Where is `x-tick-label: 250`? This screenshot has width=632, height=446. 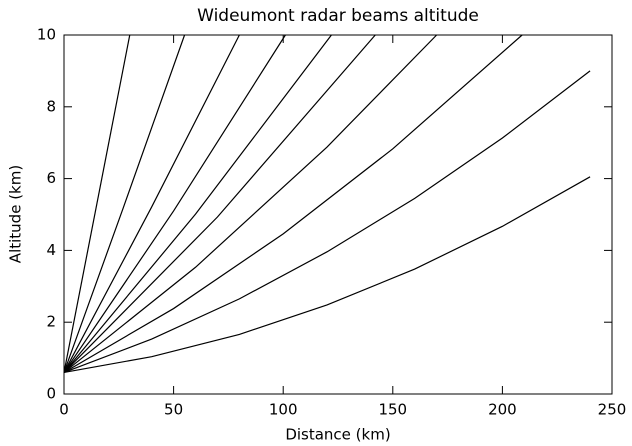
x-tick-label: 250 is located at coordinates (612, 410).